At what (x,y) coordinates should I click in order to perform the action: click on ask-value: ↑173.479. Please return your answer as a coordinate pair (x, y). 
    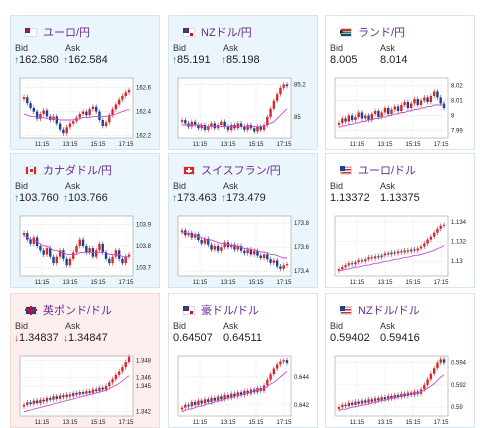
    Looking at the image, I should click on (243, 198).